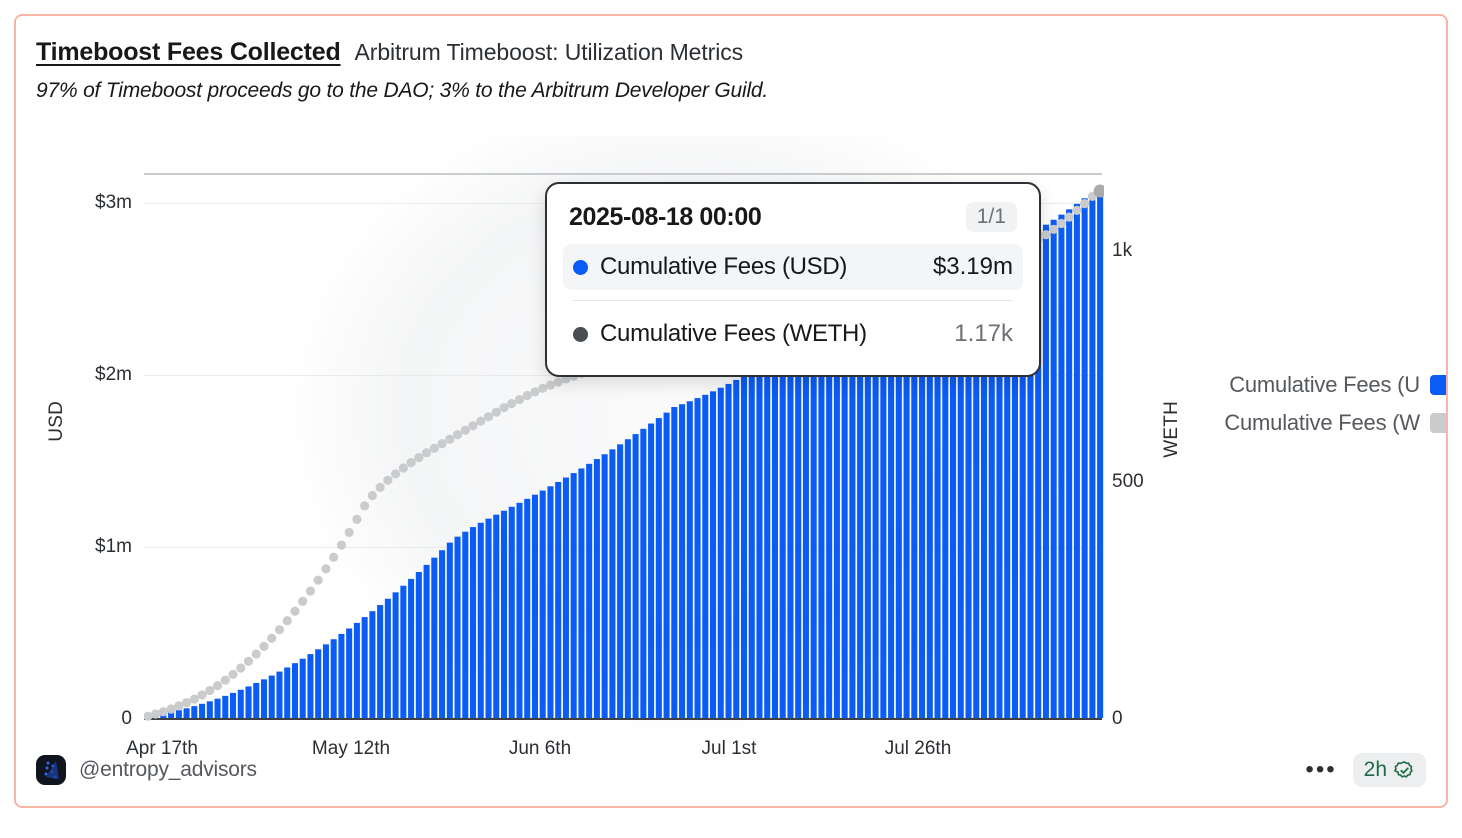 The width and height of the screenshot is (1462, 838). Describe the element at coordinates (665, 216) in the screenshot. I see `tooltip-date: 2025-08-18 00:00` at that location.